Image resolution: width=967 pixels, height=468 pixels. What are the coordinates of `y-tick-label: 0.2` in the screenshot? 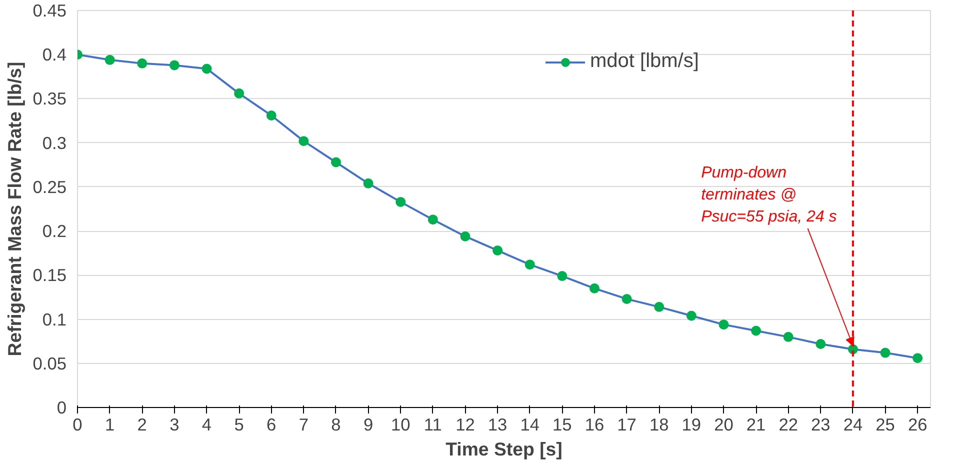 It's located at (54, 231).